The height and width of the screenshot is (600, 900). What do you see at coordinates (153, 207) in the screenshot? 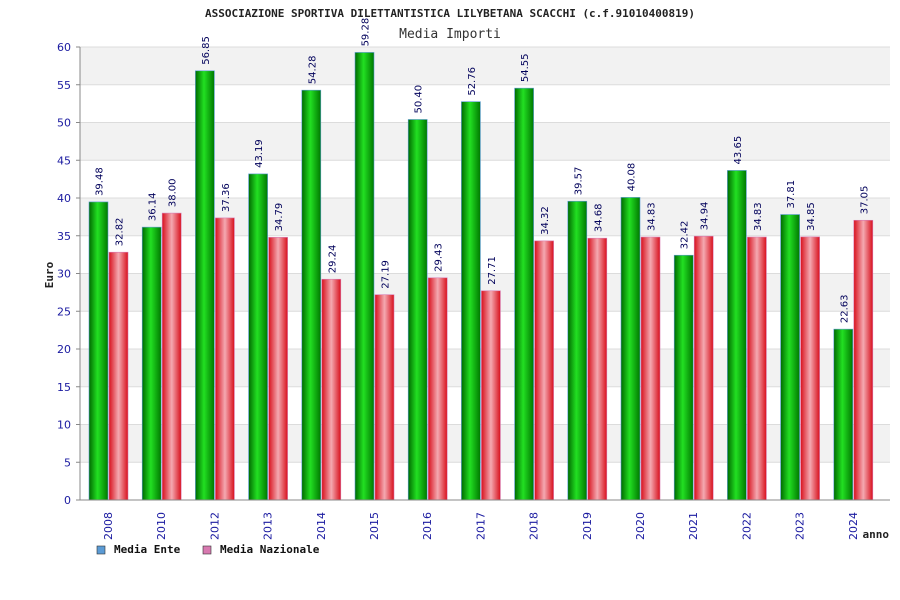
I see `data-label: 36.14` at bounding box center [153, 207].